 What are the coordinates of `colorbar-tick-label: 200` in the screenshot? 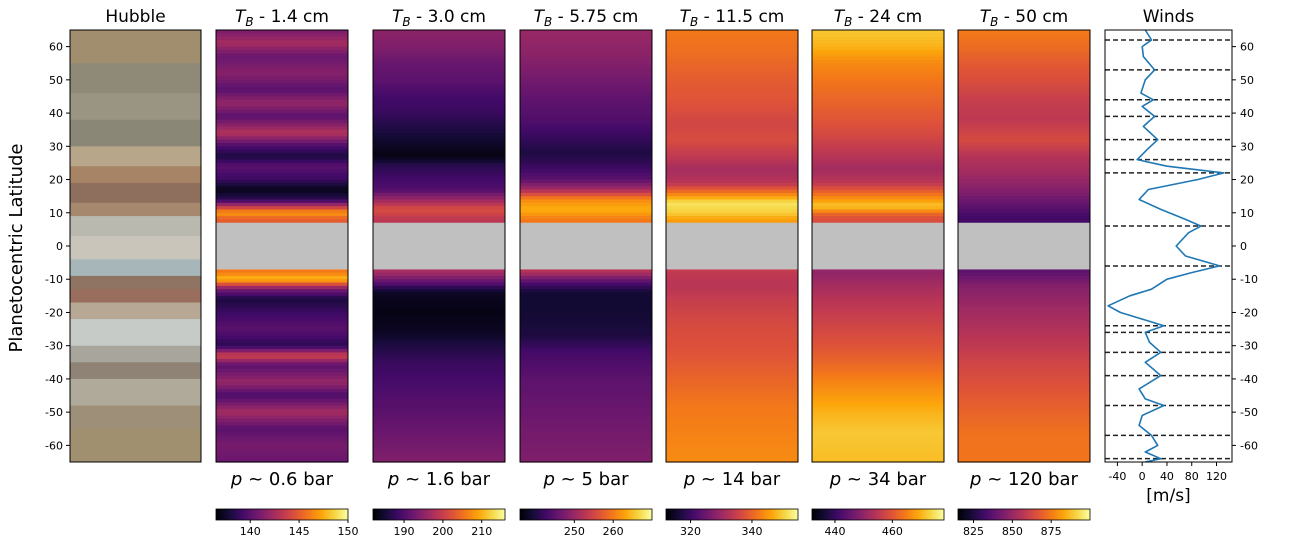 It's located at (442, 531).